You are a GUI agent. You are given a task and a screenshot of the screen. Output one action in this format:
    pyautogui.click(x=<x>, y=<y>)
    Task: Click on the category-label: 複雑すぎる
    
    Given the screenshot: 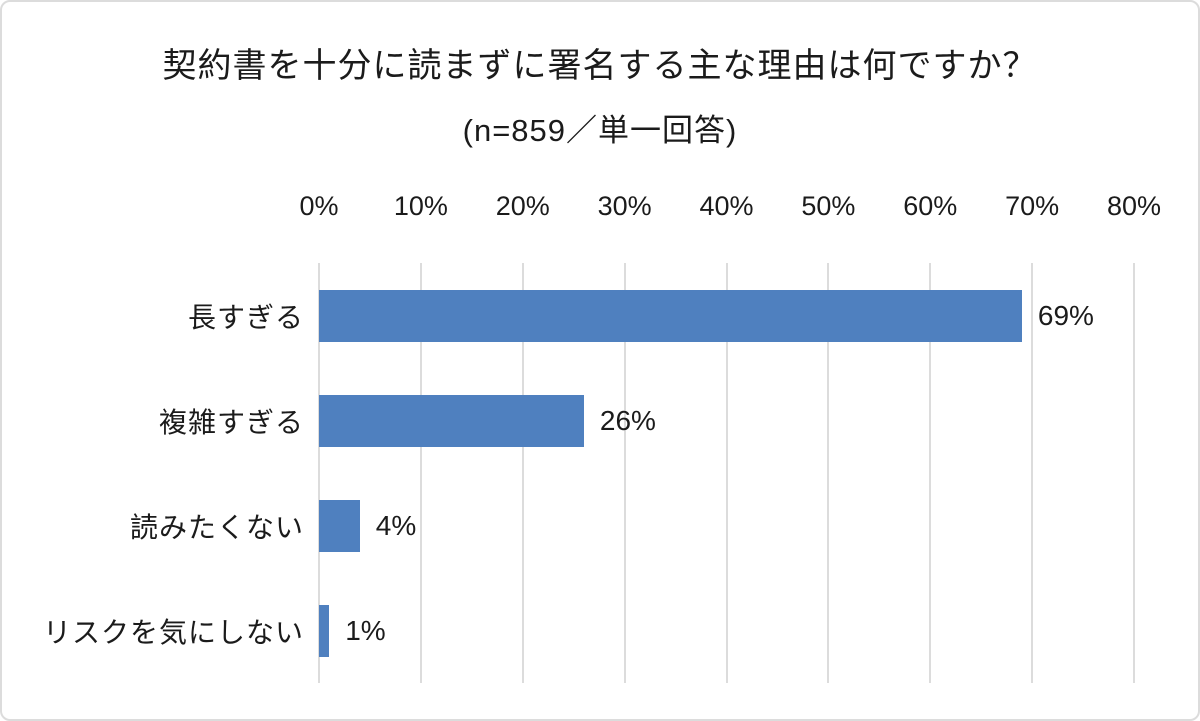 What is the action you would take?
    pyautogui.click(x=231, y=422)
    